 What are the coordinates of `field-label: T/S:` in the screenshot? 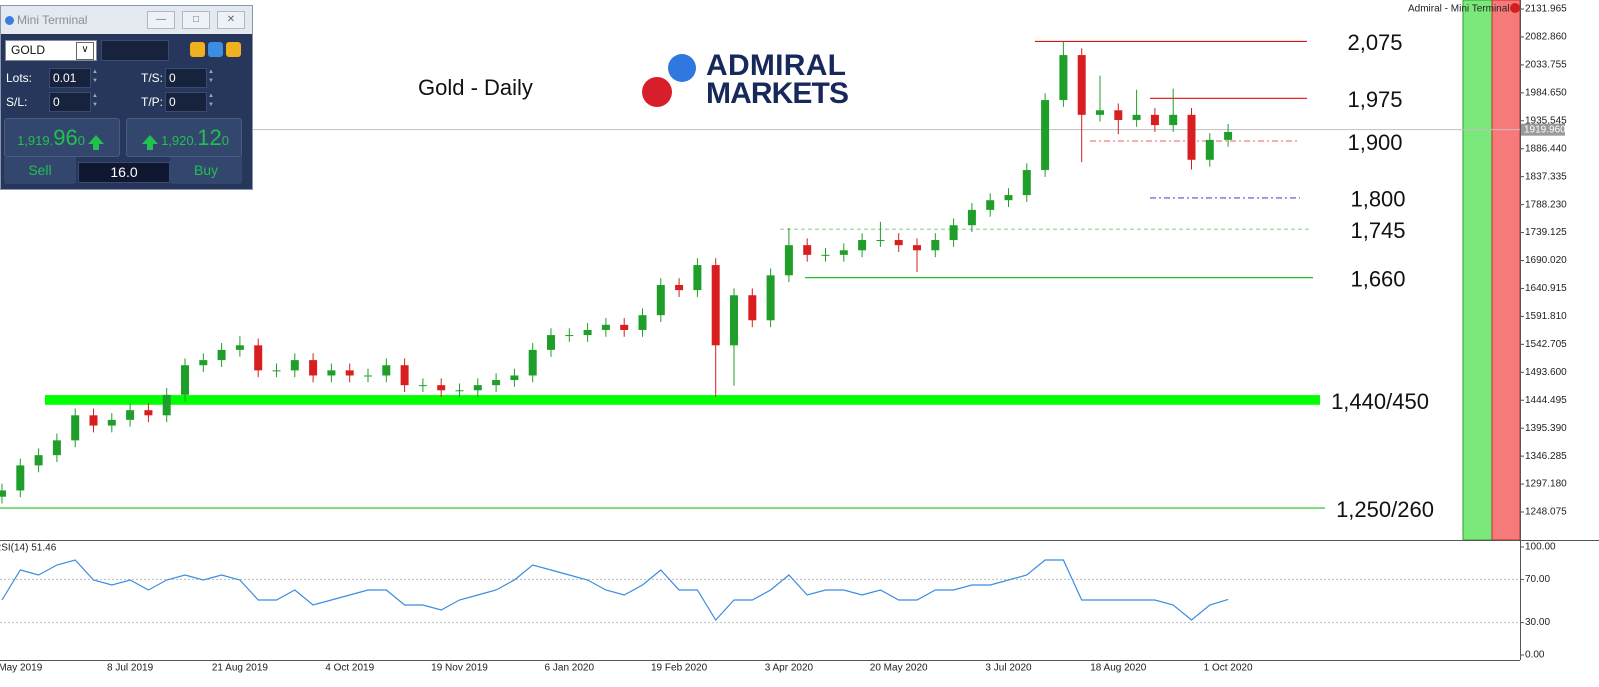 It's located at (152, 78).